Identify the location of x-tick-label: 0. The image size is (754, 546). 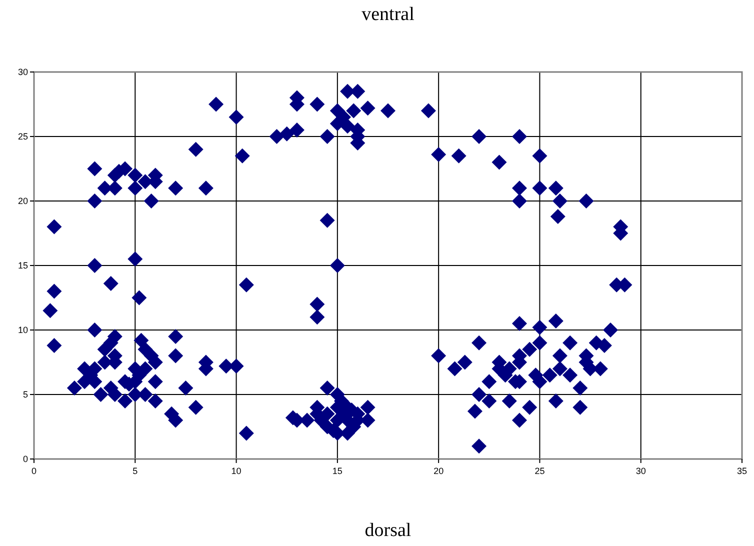
(34, 471).